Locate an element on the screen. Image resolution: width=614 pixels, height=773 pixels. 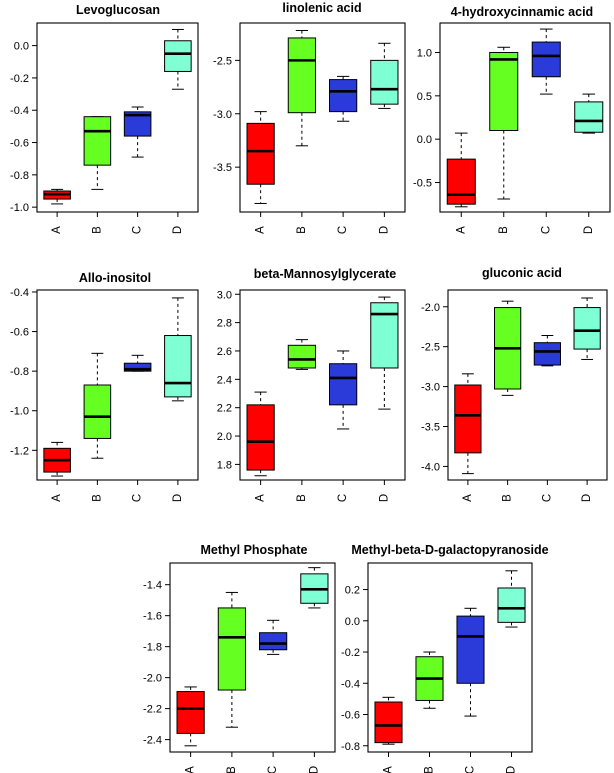
chart-title: Allo-inositol is located at coordinates (115, 278).